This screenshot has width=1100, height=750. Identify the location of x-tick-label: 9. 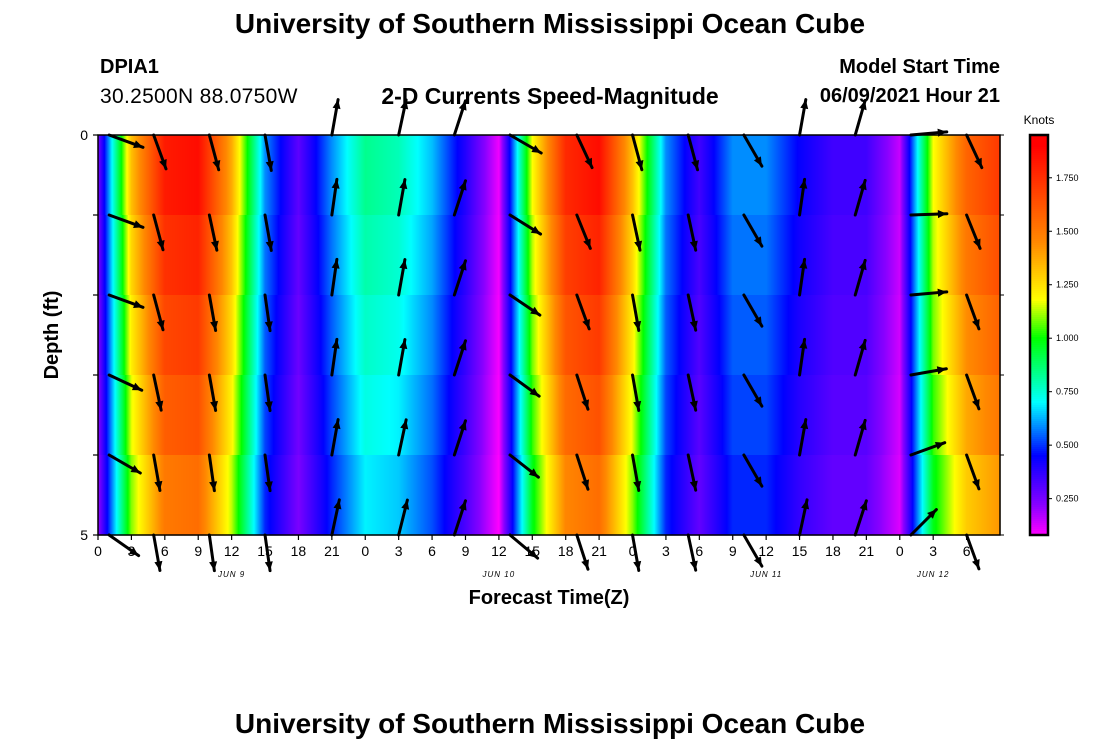
(733, 551).